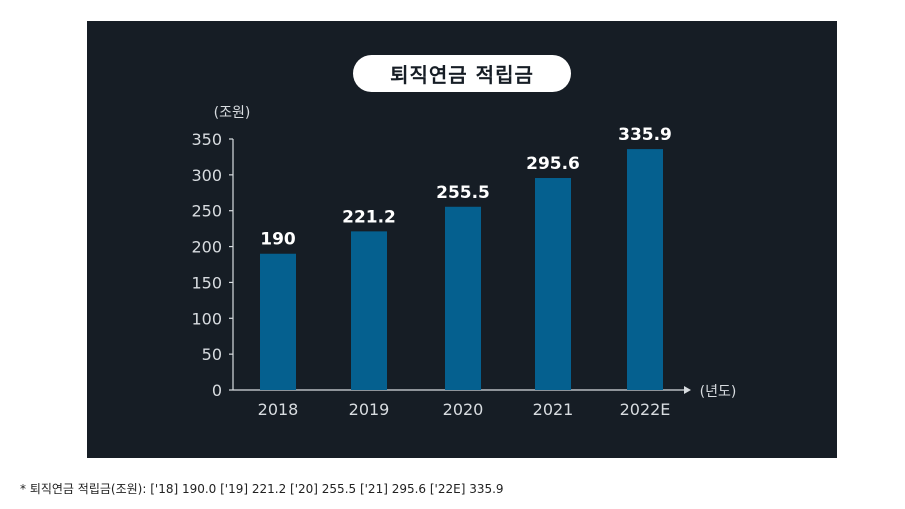 This screenshot has height=509, width=905. What do you see at coordinates (206, 247) in the screenshot?
I see `y-tick-label: 200` at bounding box center [206, 247].